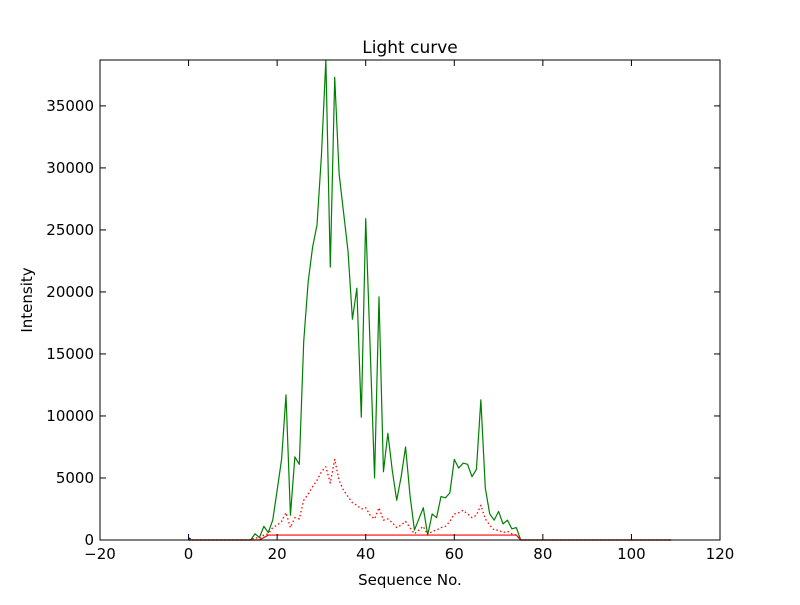 This screenshot has height=605, width=800. Describe the element at coordinates (631, 554) in the screenshot. I see `x-tick-label: 100` at that location.